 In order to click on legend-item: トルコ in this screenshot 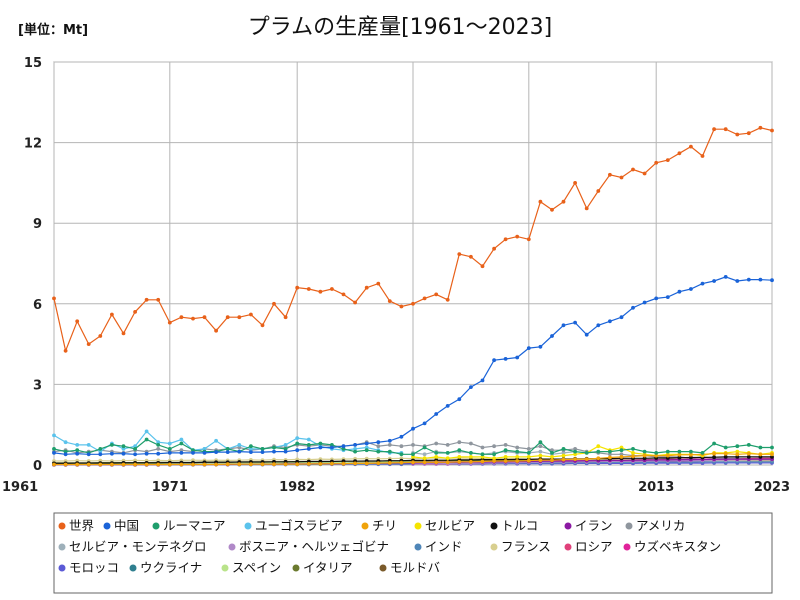, I will do `click(514, 525)`.